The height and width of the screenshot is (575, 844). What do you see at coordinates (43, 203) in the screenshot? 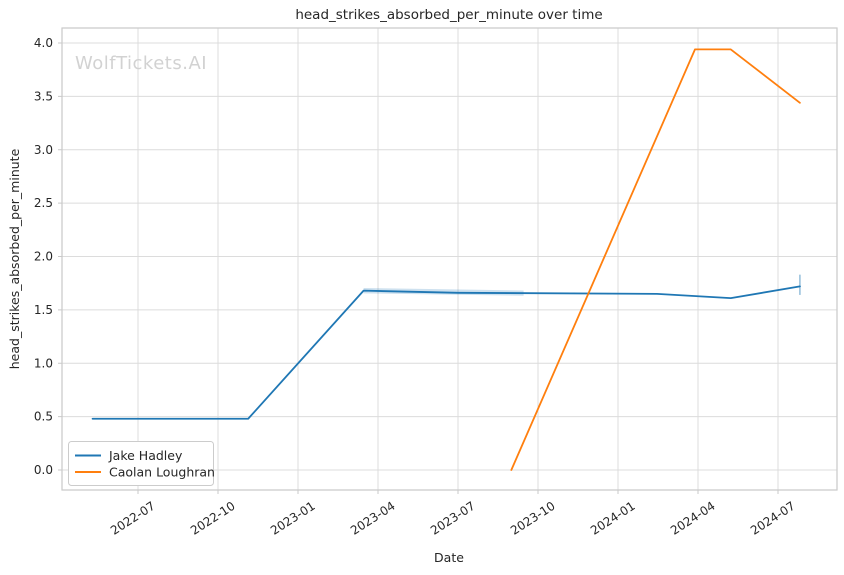
I see `y-tick-label: 2.5` at bounding box center [43, 203].